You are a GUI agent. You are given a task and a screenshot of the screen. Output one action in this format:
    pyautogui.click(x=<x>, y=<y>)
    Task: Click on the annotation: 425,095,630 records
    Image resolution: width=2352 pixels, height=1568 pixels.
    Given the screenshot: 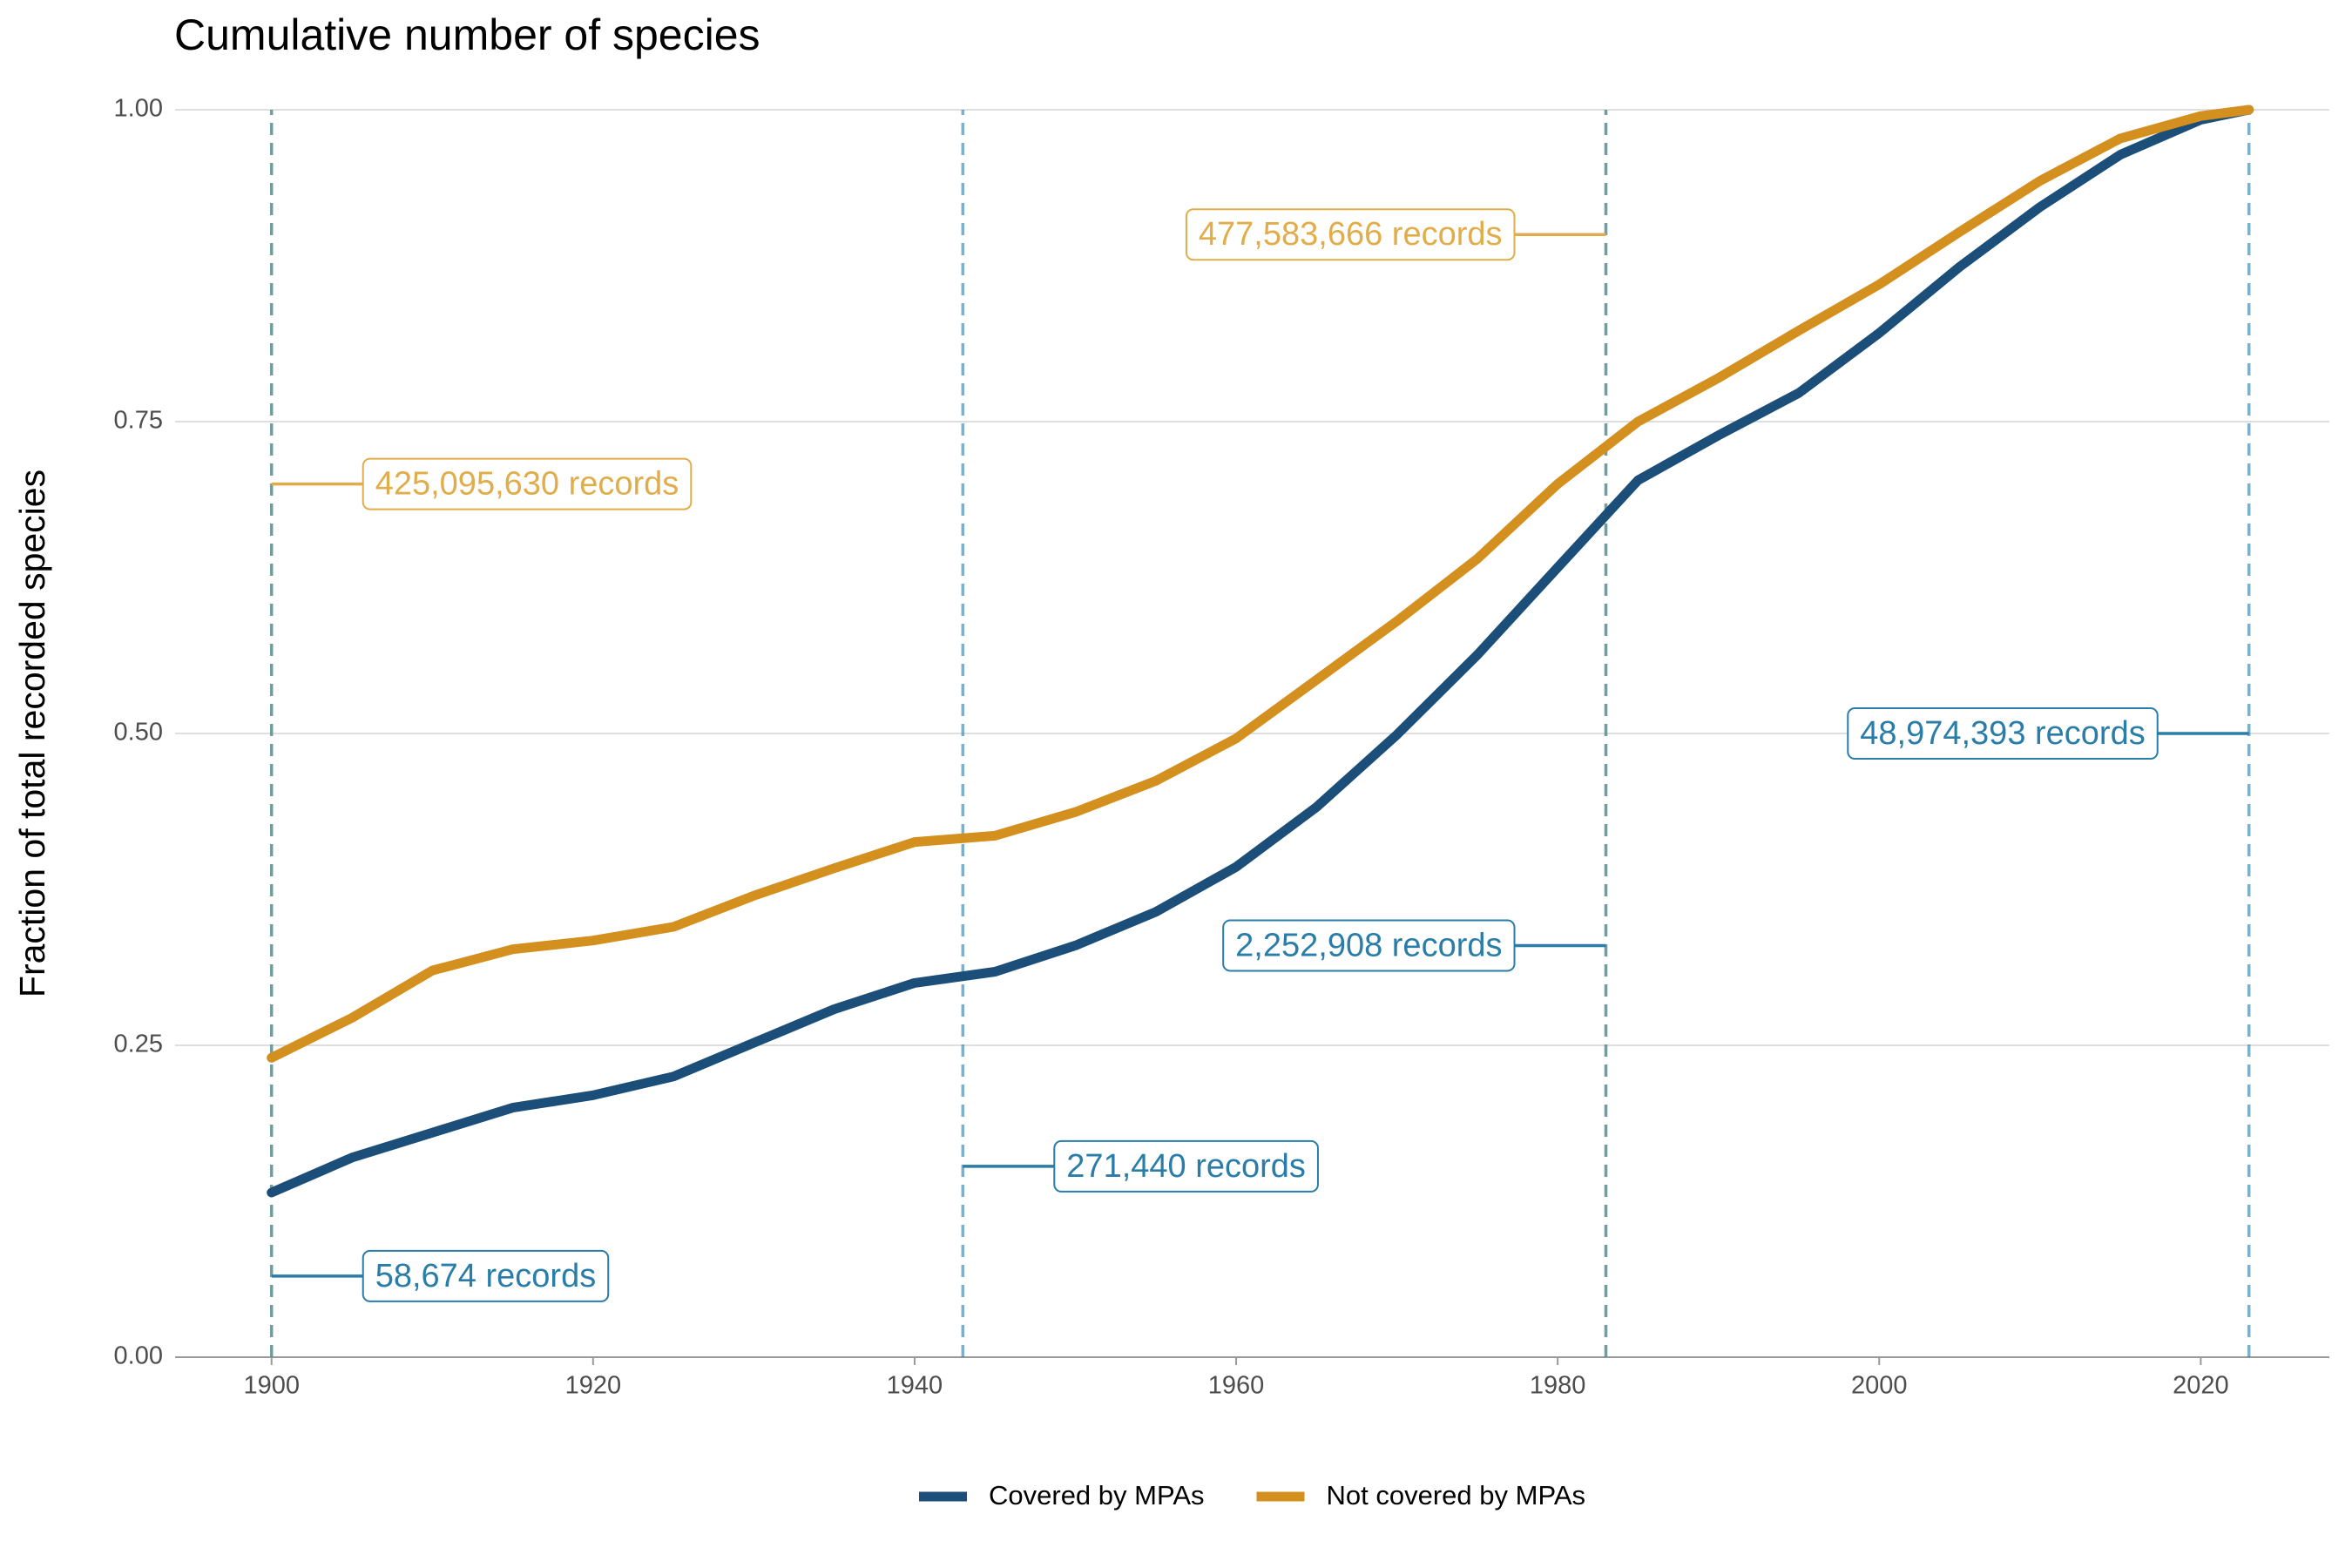 What is the action you would take?
    pyautogui.click(x=482, y=484)
    